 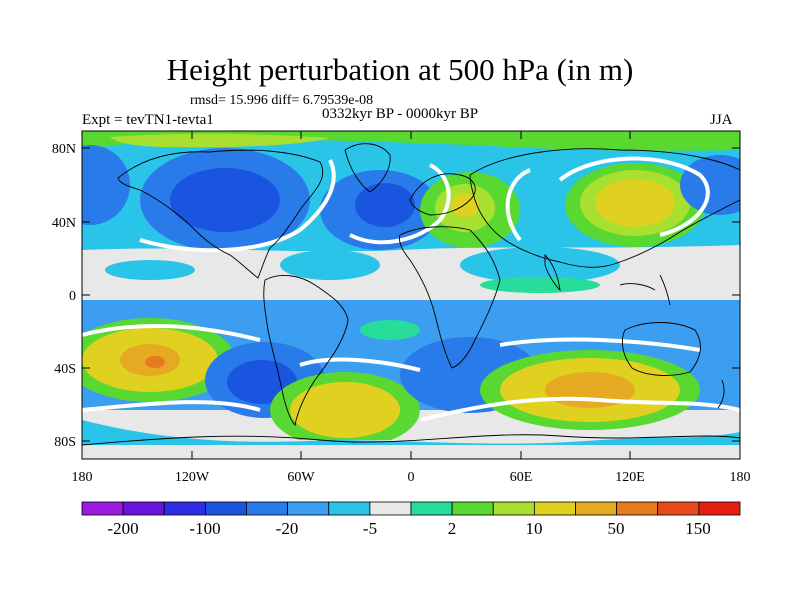 I want to click on lat-tick-label: 0, so click(x=72, y=296).